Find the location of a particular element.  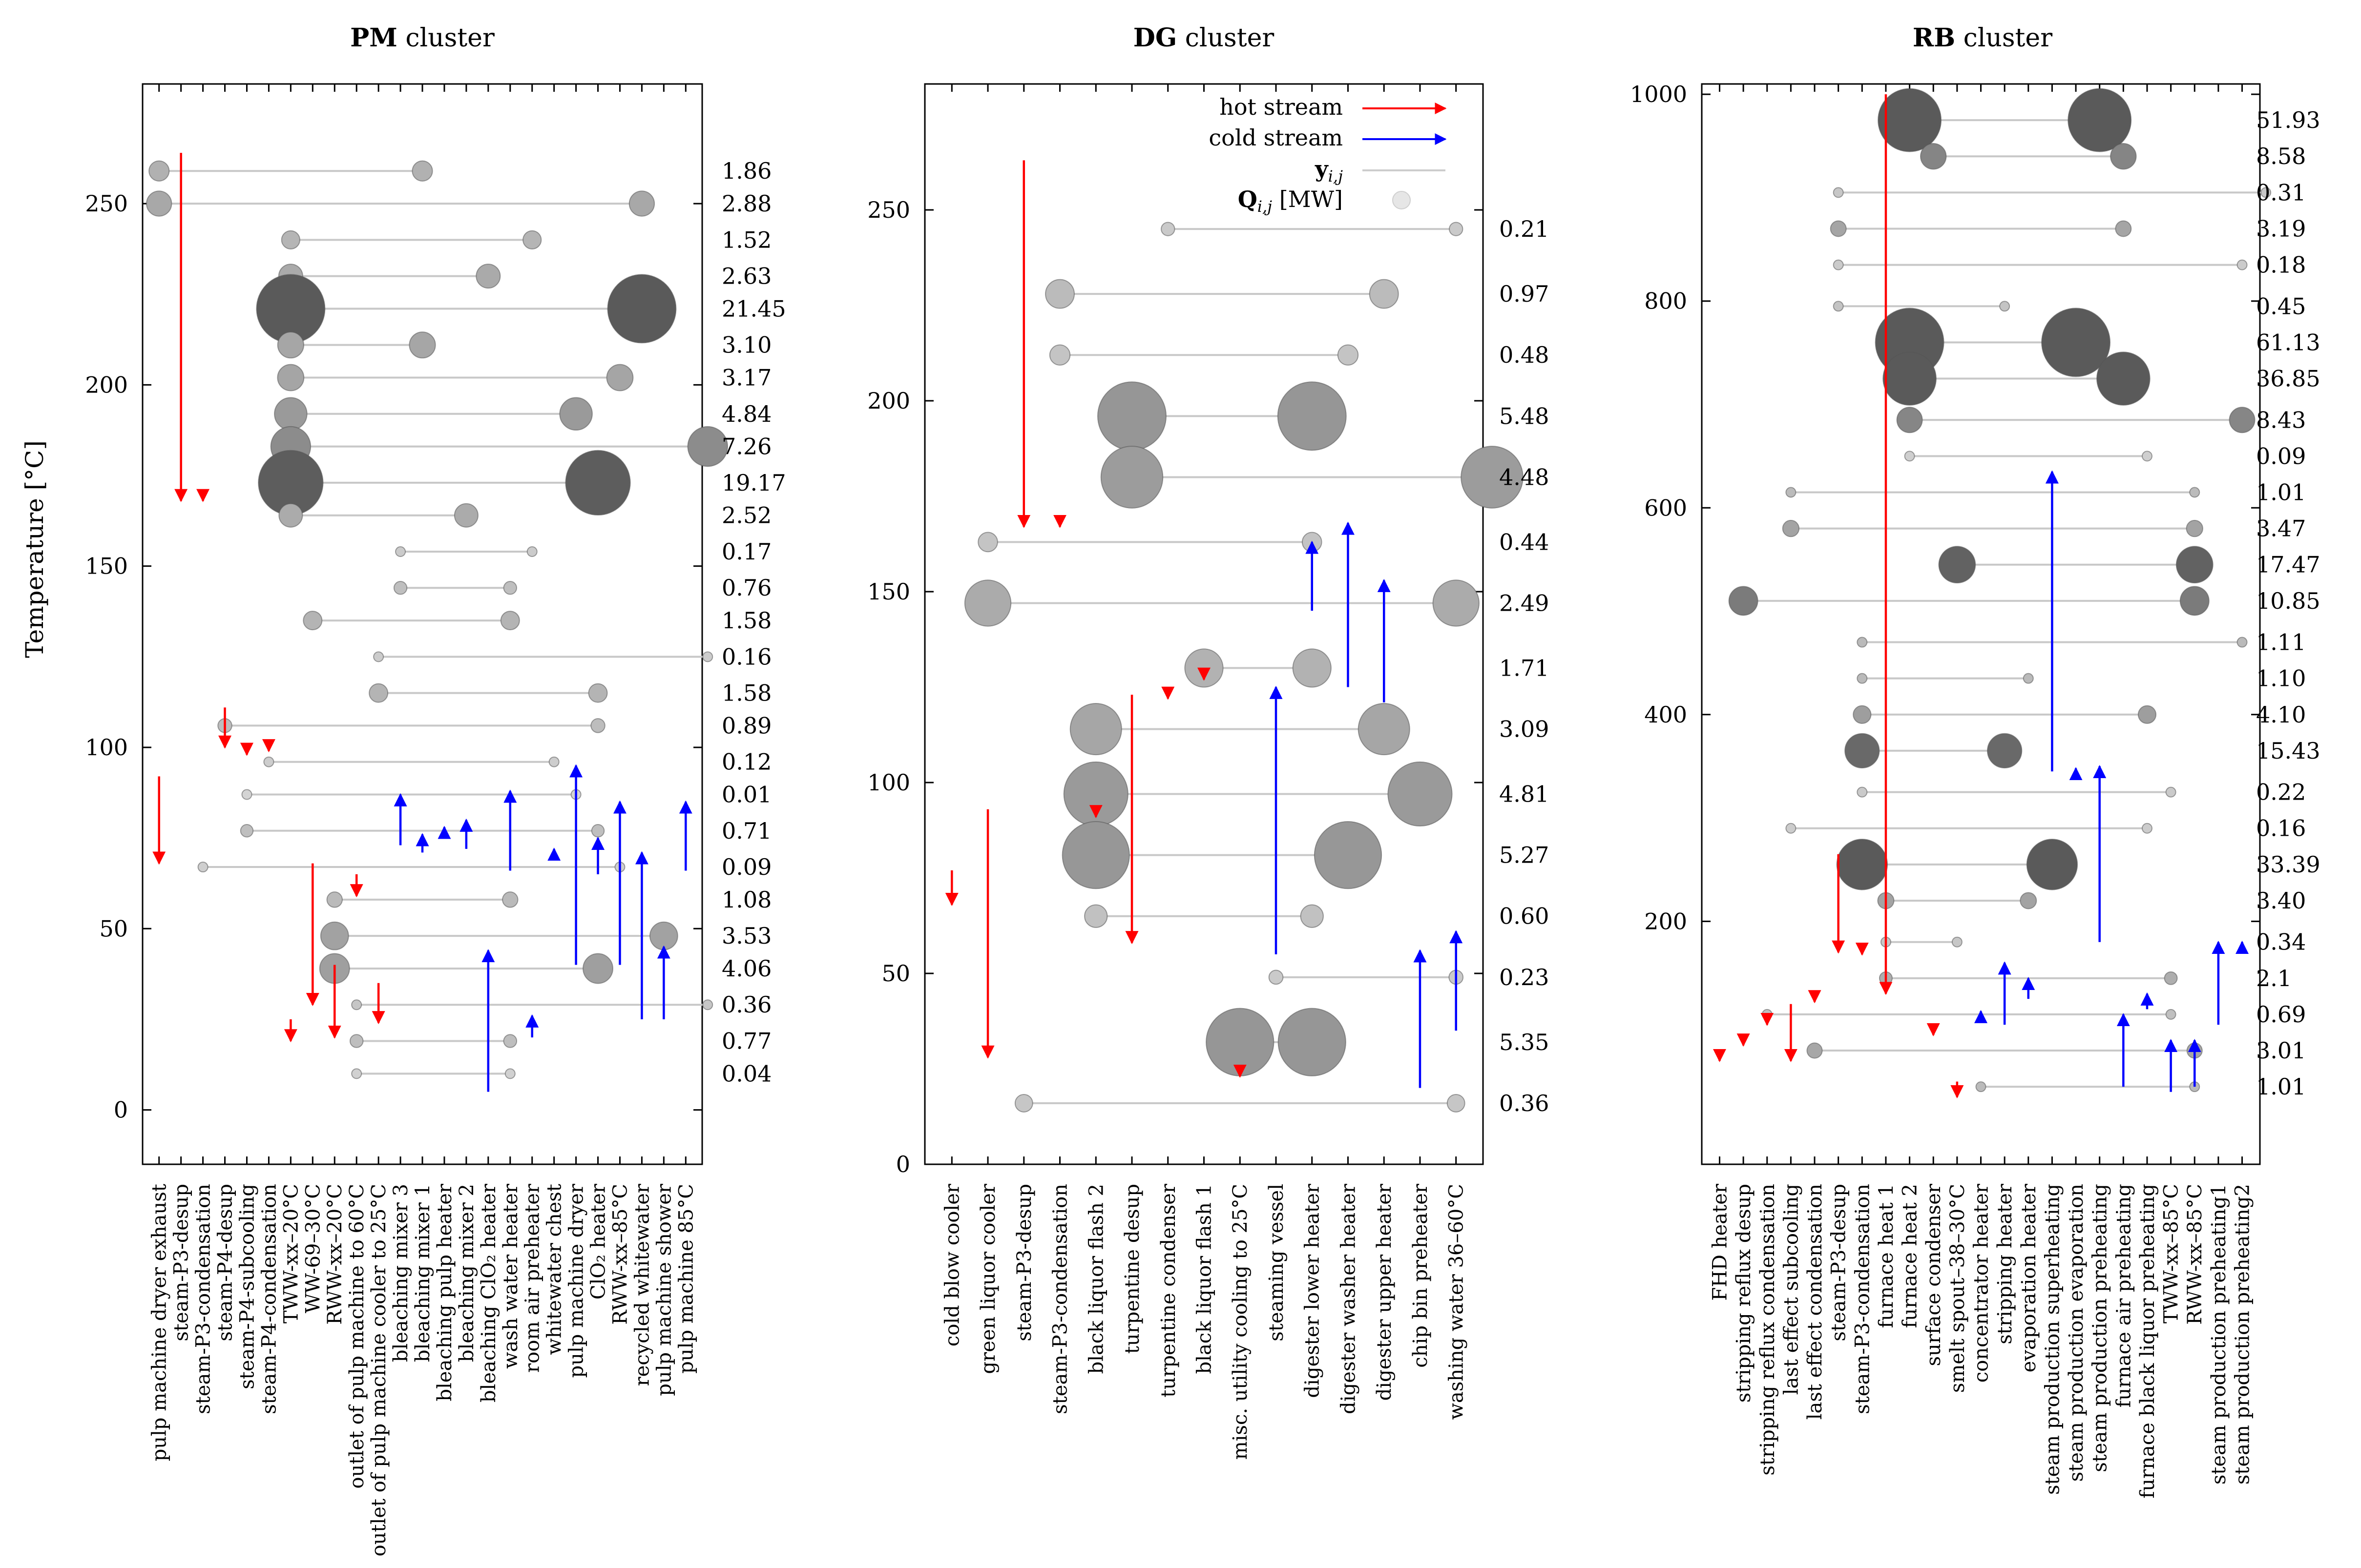

q-value-label: 0.89 is located at coordinates (747, 725).